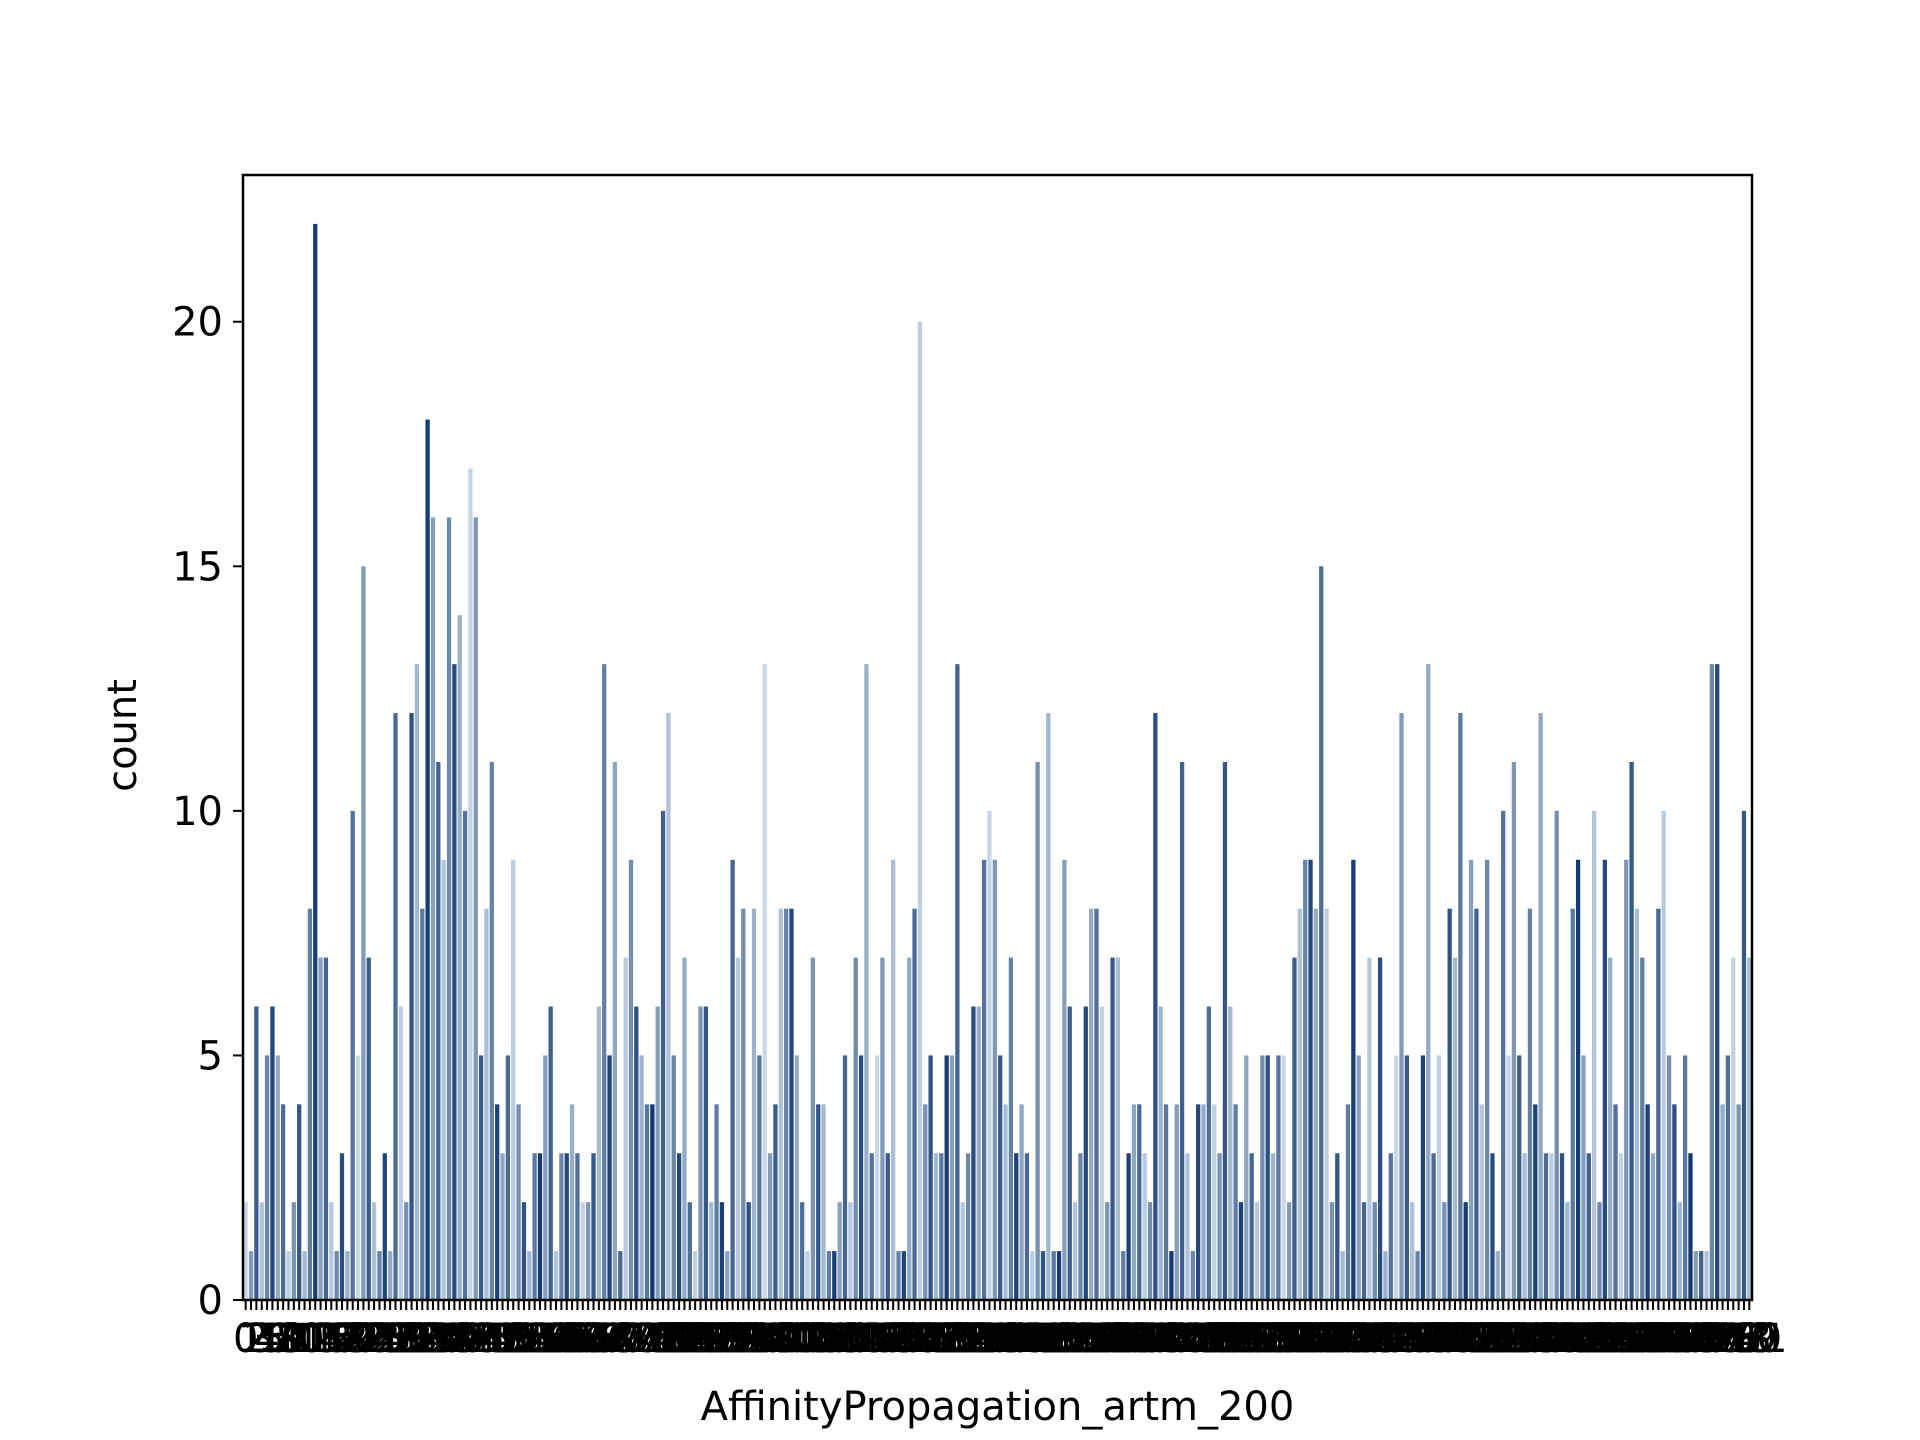 This screenshot has width=1920, height=1440. I want to click on x-tick-label: 70, so click(620, 1339).